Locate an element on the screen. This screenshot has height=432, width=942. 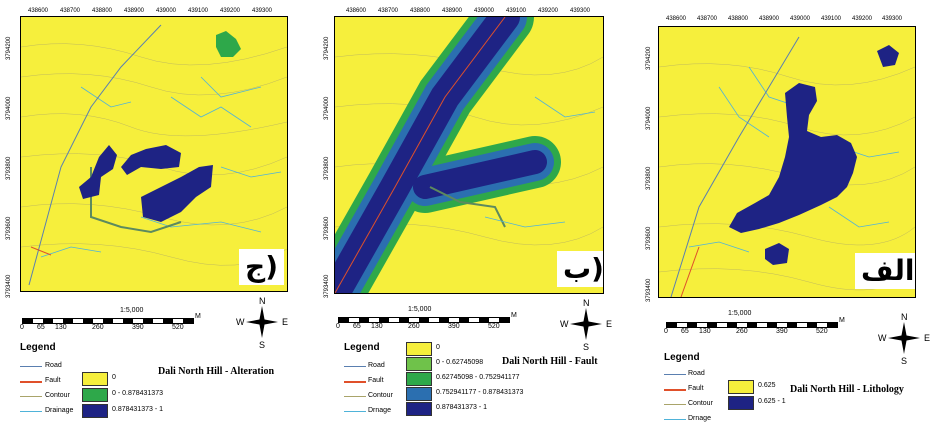
scale-unit: M is located at coordinates (198, 316).